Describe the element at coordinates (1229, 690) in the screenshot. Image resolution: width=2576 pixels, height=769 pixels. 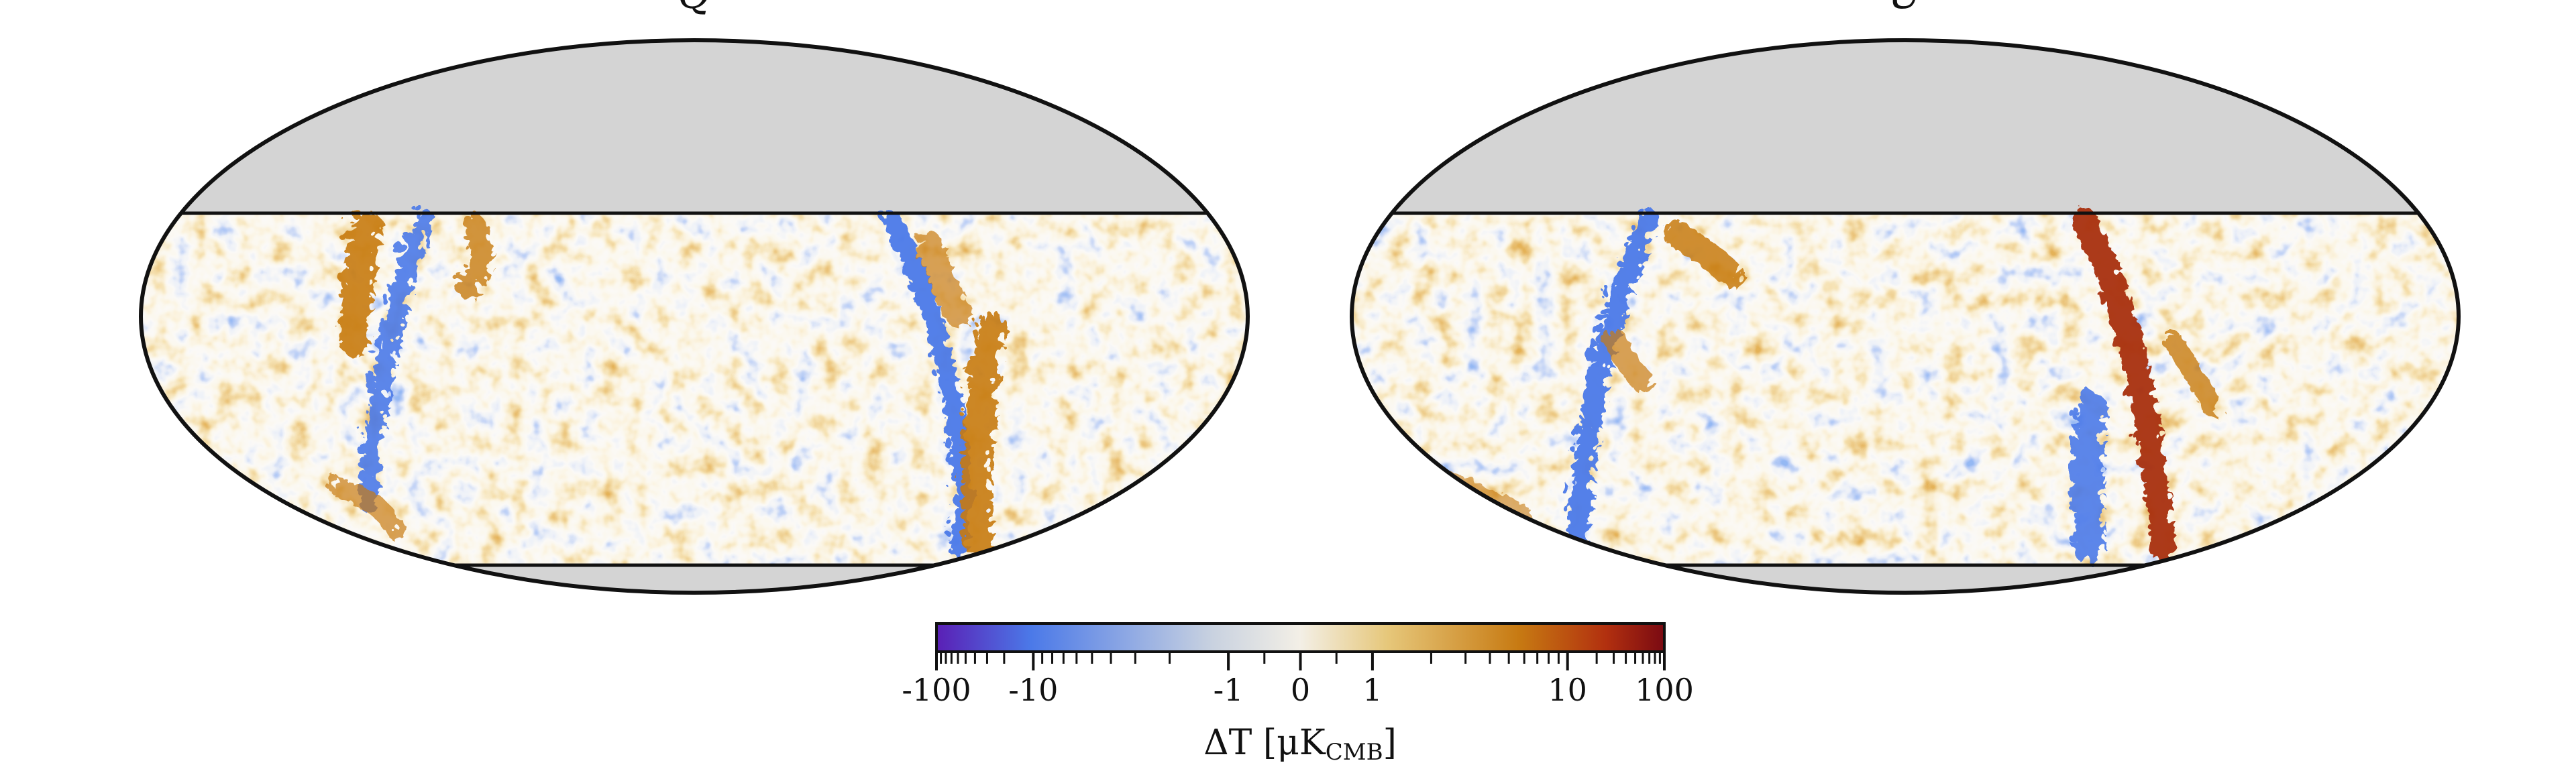
I see `colorbar-tick-label: -1` at that location.